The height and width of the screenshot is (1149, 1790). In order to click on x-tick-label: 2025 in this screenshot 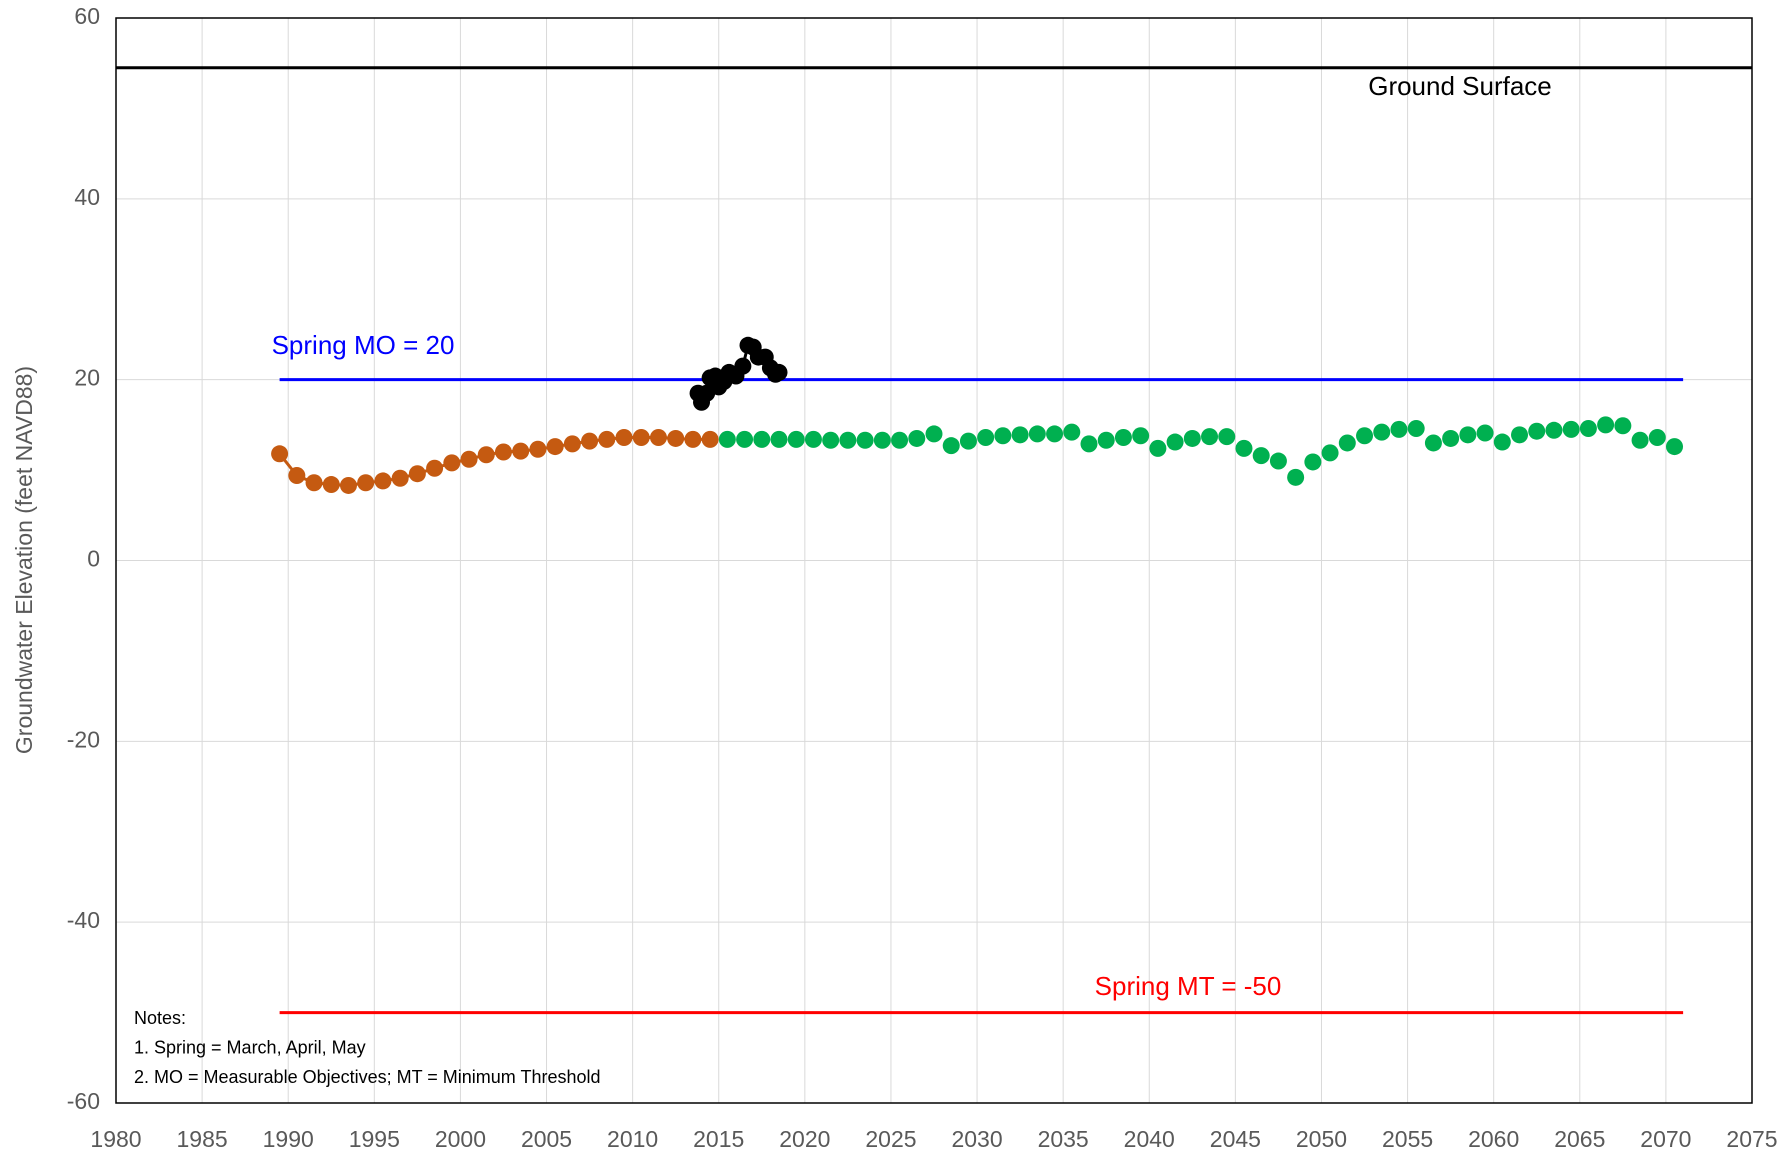, I will do `click(890, 1137)`.